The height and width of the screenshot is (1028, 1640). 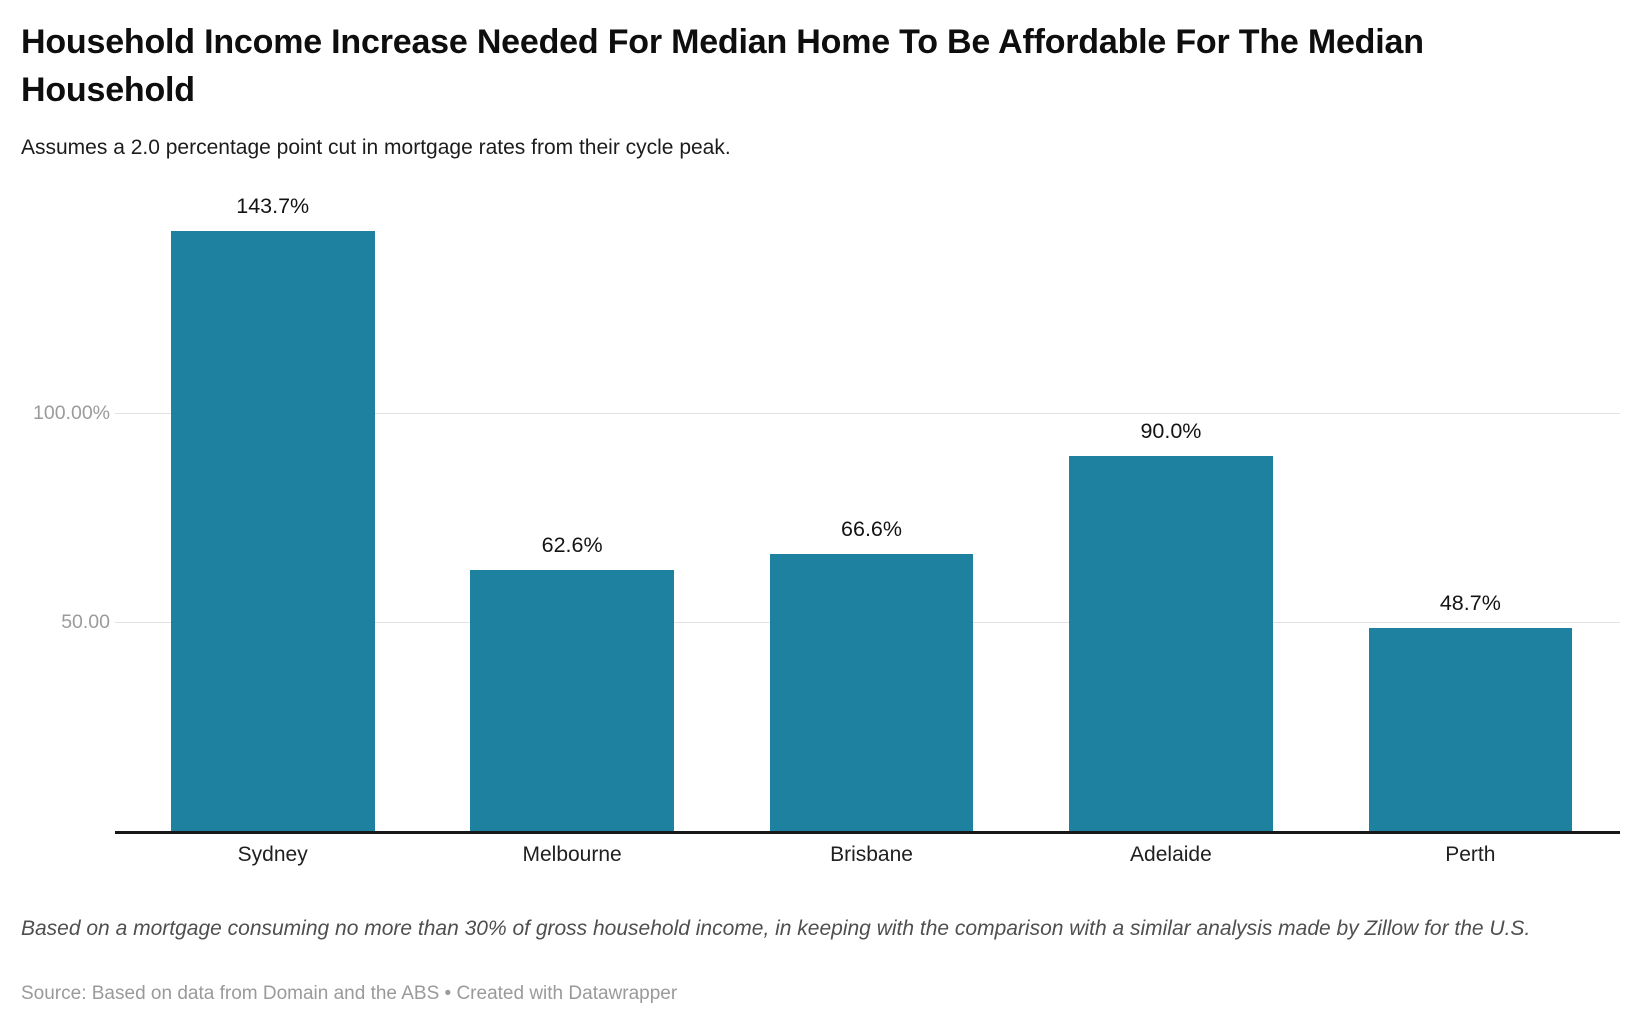 I want to click on bar-value-label: 48.7%, so click(x=1470, y=603).